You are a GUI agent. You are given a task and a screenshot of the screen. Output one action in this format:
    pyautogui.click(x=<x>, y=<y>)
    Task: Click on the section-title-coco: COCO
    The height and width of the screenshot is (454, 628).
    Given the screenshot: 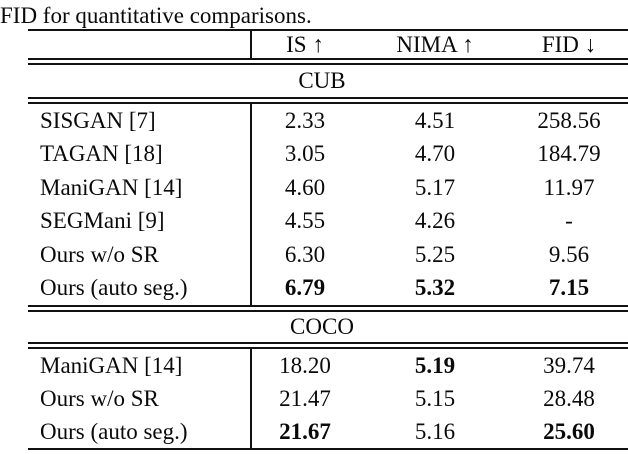 What is the action you would take?
    pyautogui.click(x=322, y=326)
    